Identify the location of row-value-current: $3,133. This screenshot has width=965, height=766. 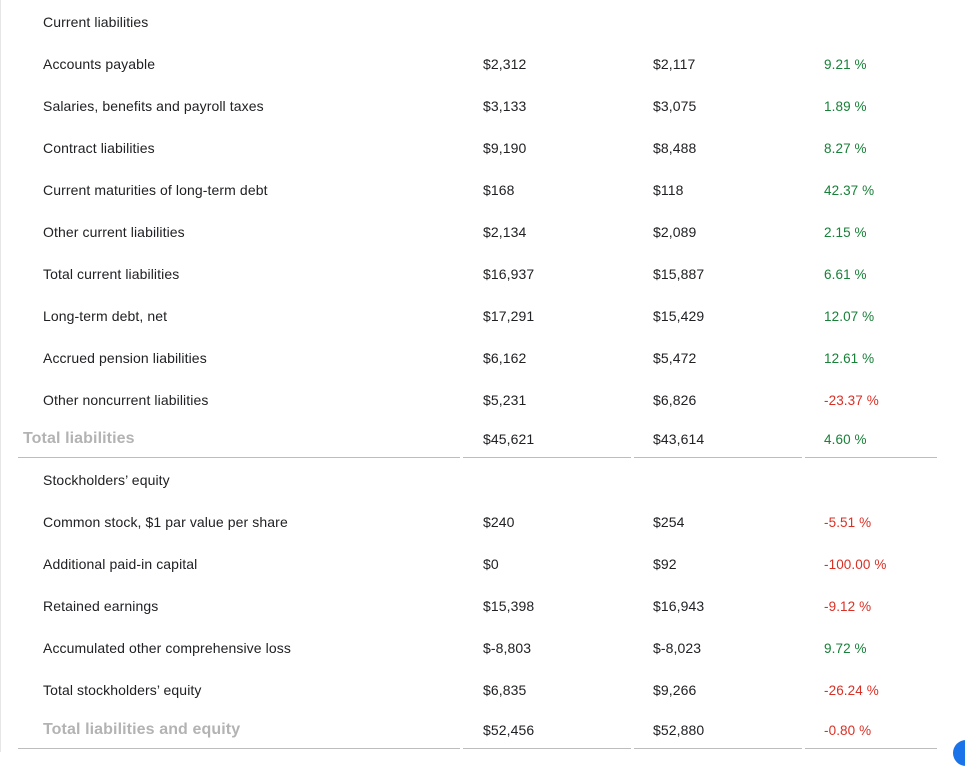
(505, 106).